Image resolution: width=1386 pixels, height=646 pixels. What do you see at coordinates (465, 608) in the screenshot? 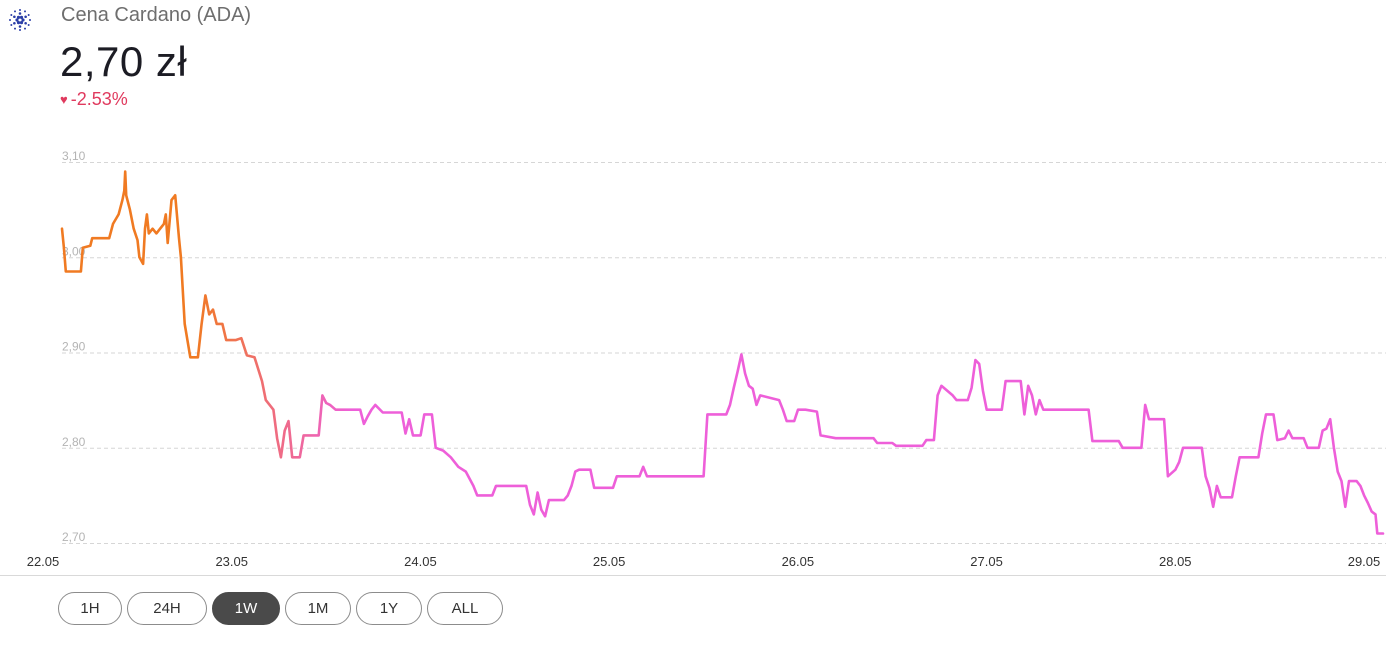
I see `range-button-all: ALL` at bounding box center [465, 608].